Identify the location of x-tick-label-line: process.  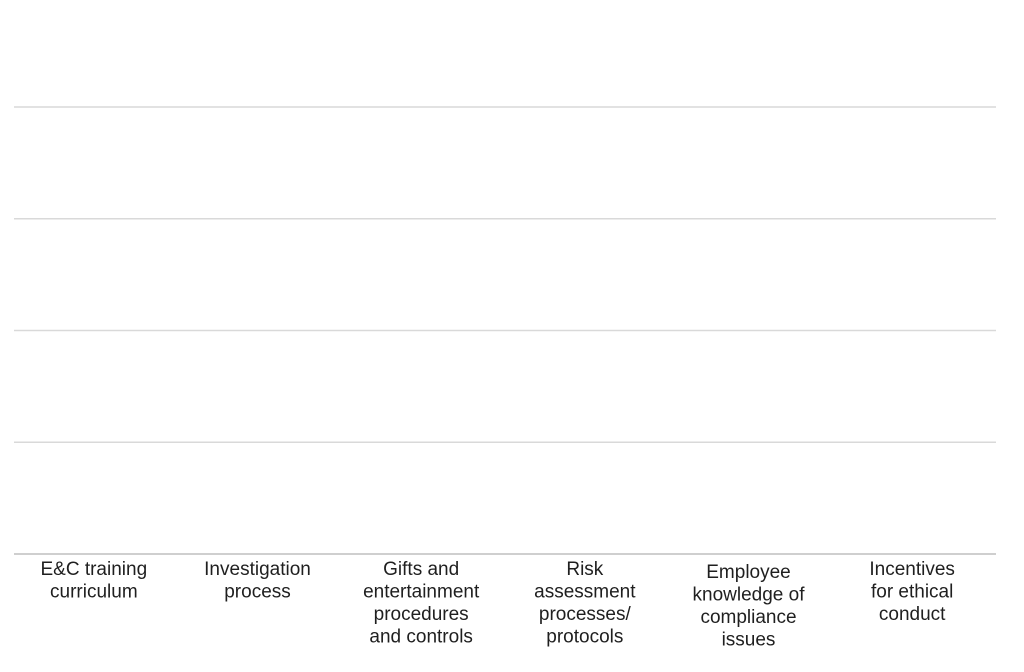
(257, 592).